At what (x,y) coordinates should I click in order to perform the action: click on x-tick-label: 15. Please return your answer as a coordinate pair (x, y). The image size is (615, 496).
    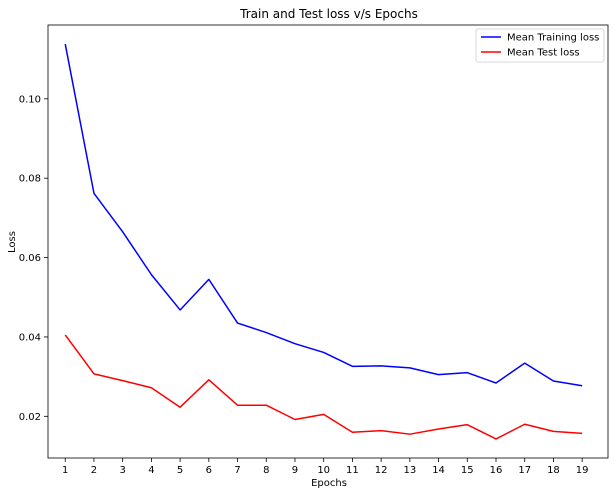
    Looking at the image, I should click on (467, 470).